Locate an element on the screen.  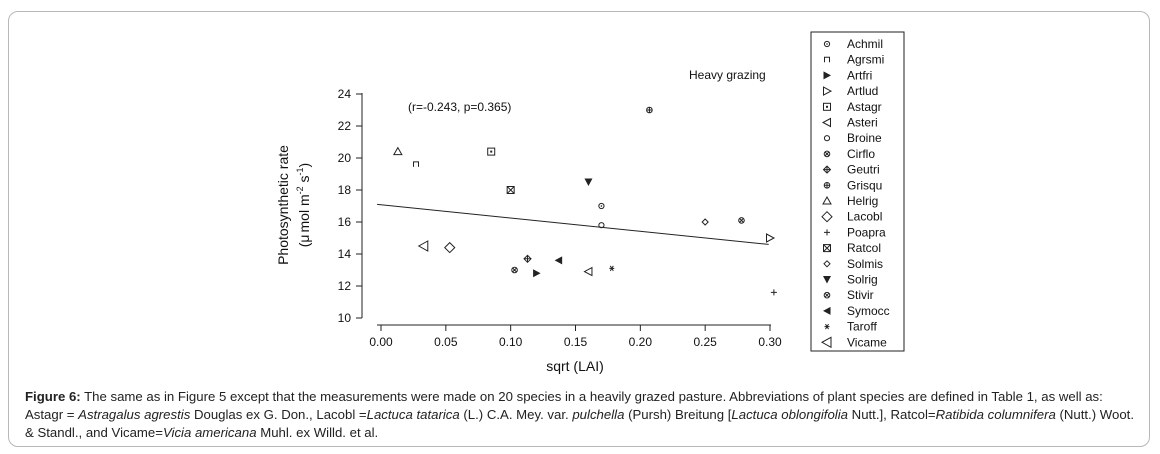
legend-item-agrsmi: Agrsmi is located at coordinates (854, 60).